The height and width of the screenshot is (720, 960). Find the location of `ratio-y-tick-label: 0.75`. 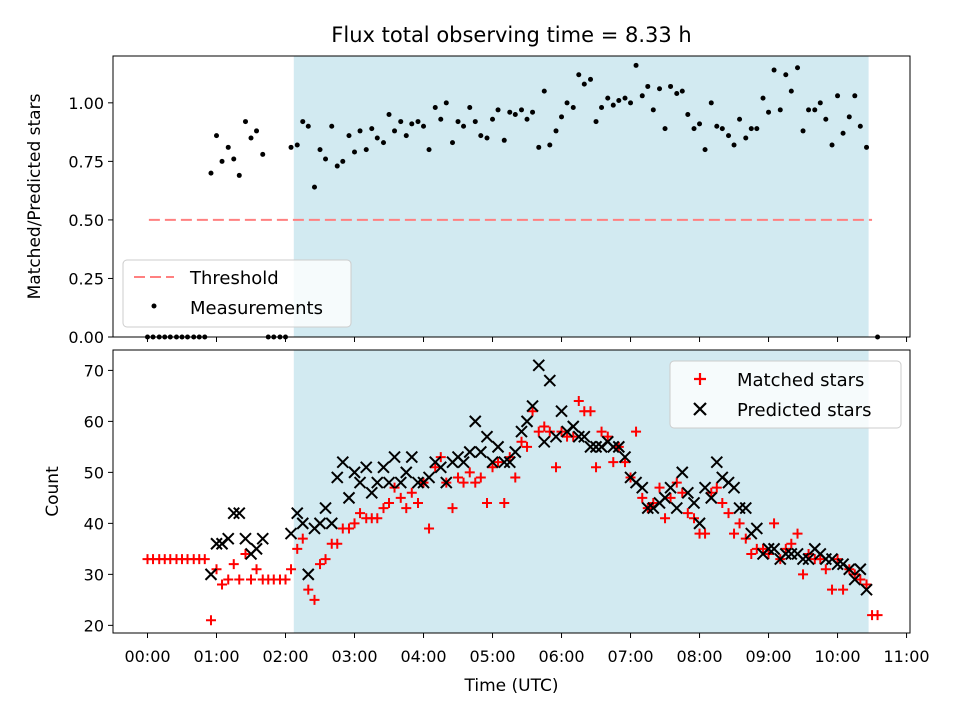

ratio-y-tick-label: 0.75 is located at coordinates (86, 161).